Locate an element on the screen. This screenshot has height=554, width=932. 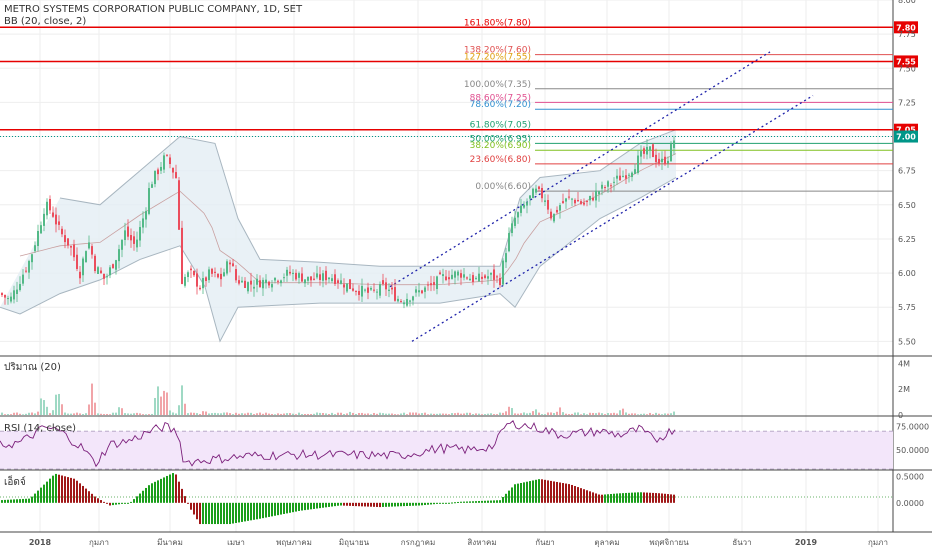
fib-label: 127.20%(7.55) is located at coordinates (497, 57).